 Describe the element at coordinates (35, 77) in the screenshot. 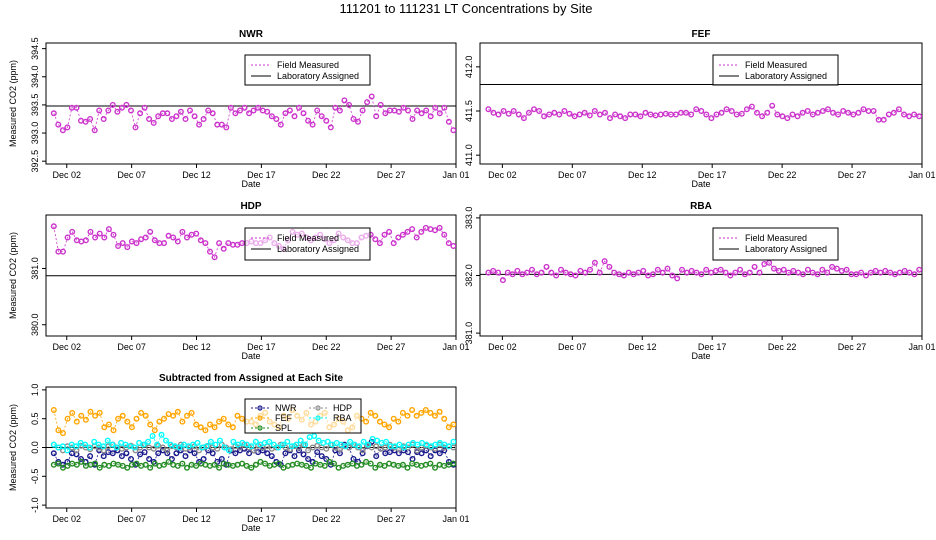

I see `y-tick-label: 394.0` at that location.